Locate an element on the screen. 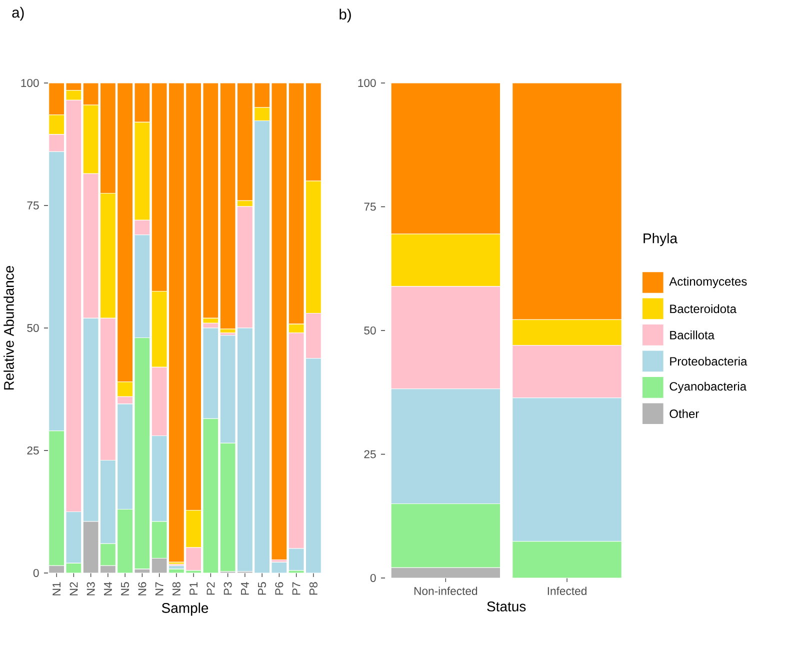 This screenshot has height=649, width=800. legend-label: Other is located at coordinates (684, 413).